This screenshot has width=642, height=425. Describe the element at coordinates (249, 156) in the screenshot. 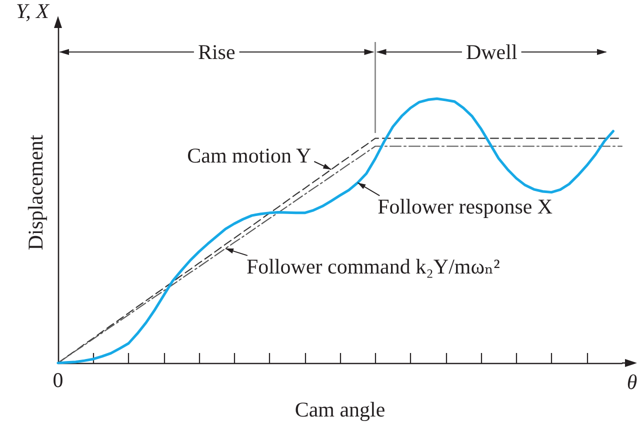

I see `series-label: Cam motion Y` at that location.